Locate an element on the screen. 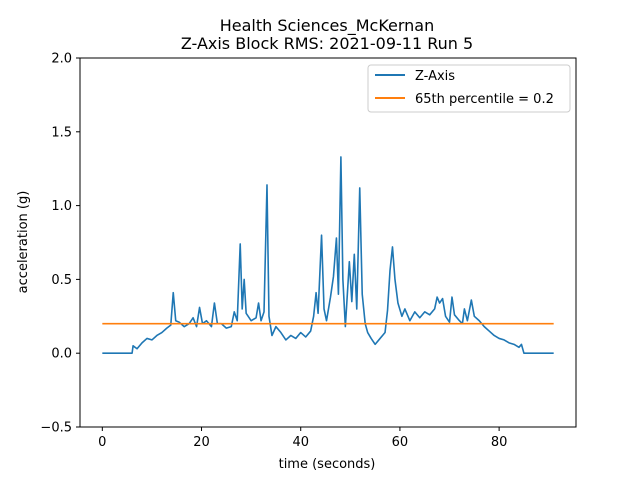 The height and width of the screenshot is (480, 640). y-tick-label: 2.0 is located at coordinates (61, 59).